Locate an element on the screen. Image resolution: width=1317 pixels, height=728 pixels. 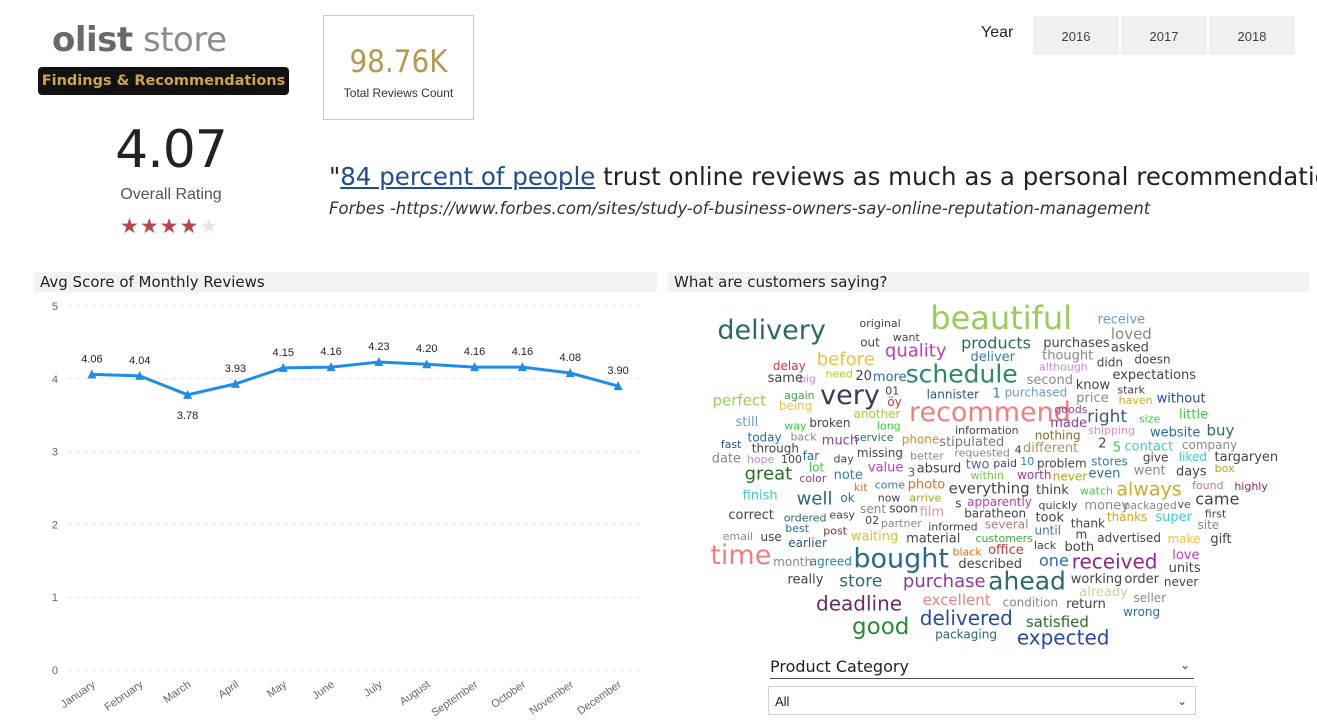
cloud-word: deliver is located at coordinates (993, 357).